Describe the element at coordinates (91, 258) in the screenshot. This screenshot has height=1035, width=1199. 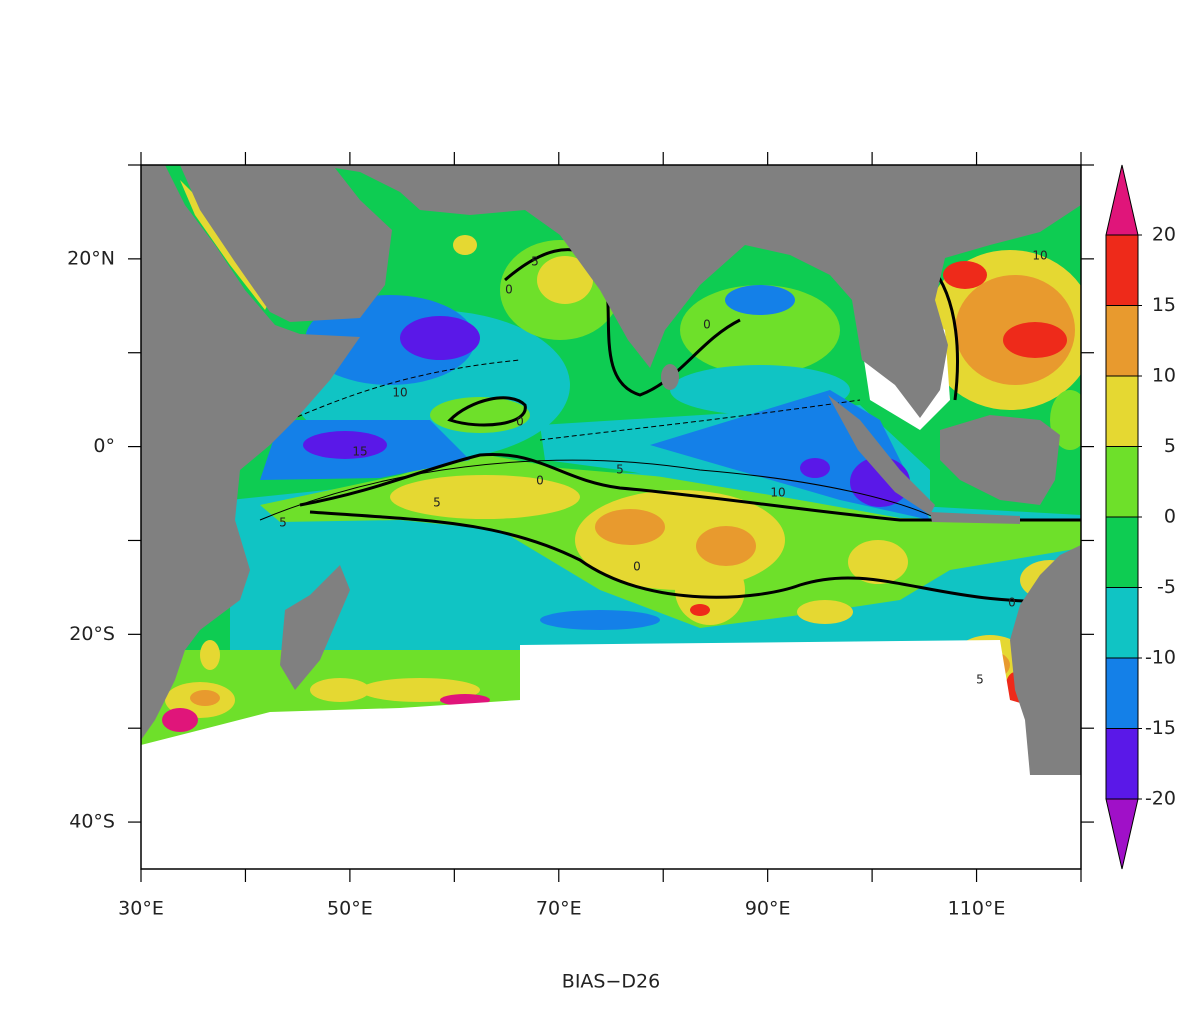
I see `y-tick-label: 20°N` at that location.